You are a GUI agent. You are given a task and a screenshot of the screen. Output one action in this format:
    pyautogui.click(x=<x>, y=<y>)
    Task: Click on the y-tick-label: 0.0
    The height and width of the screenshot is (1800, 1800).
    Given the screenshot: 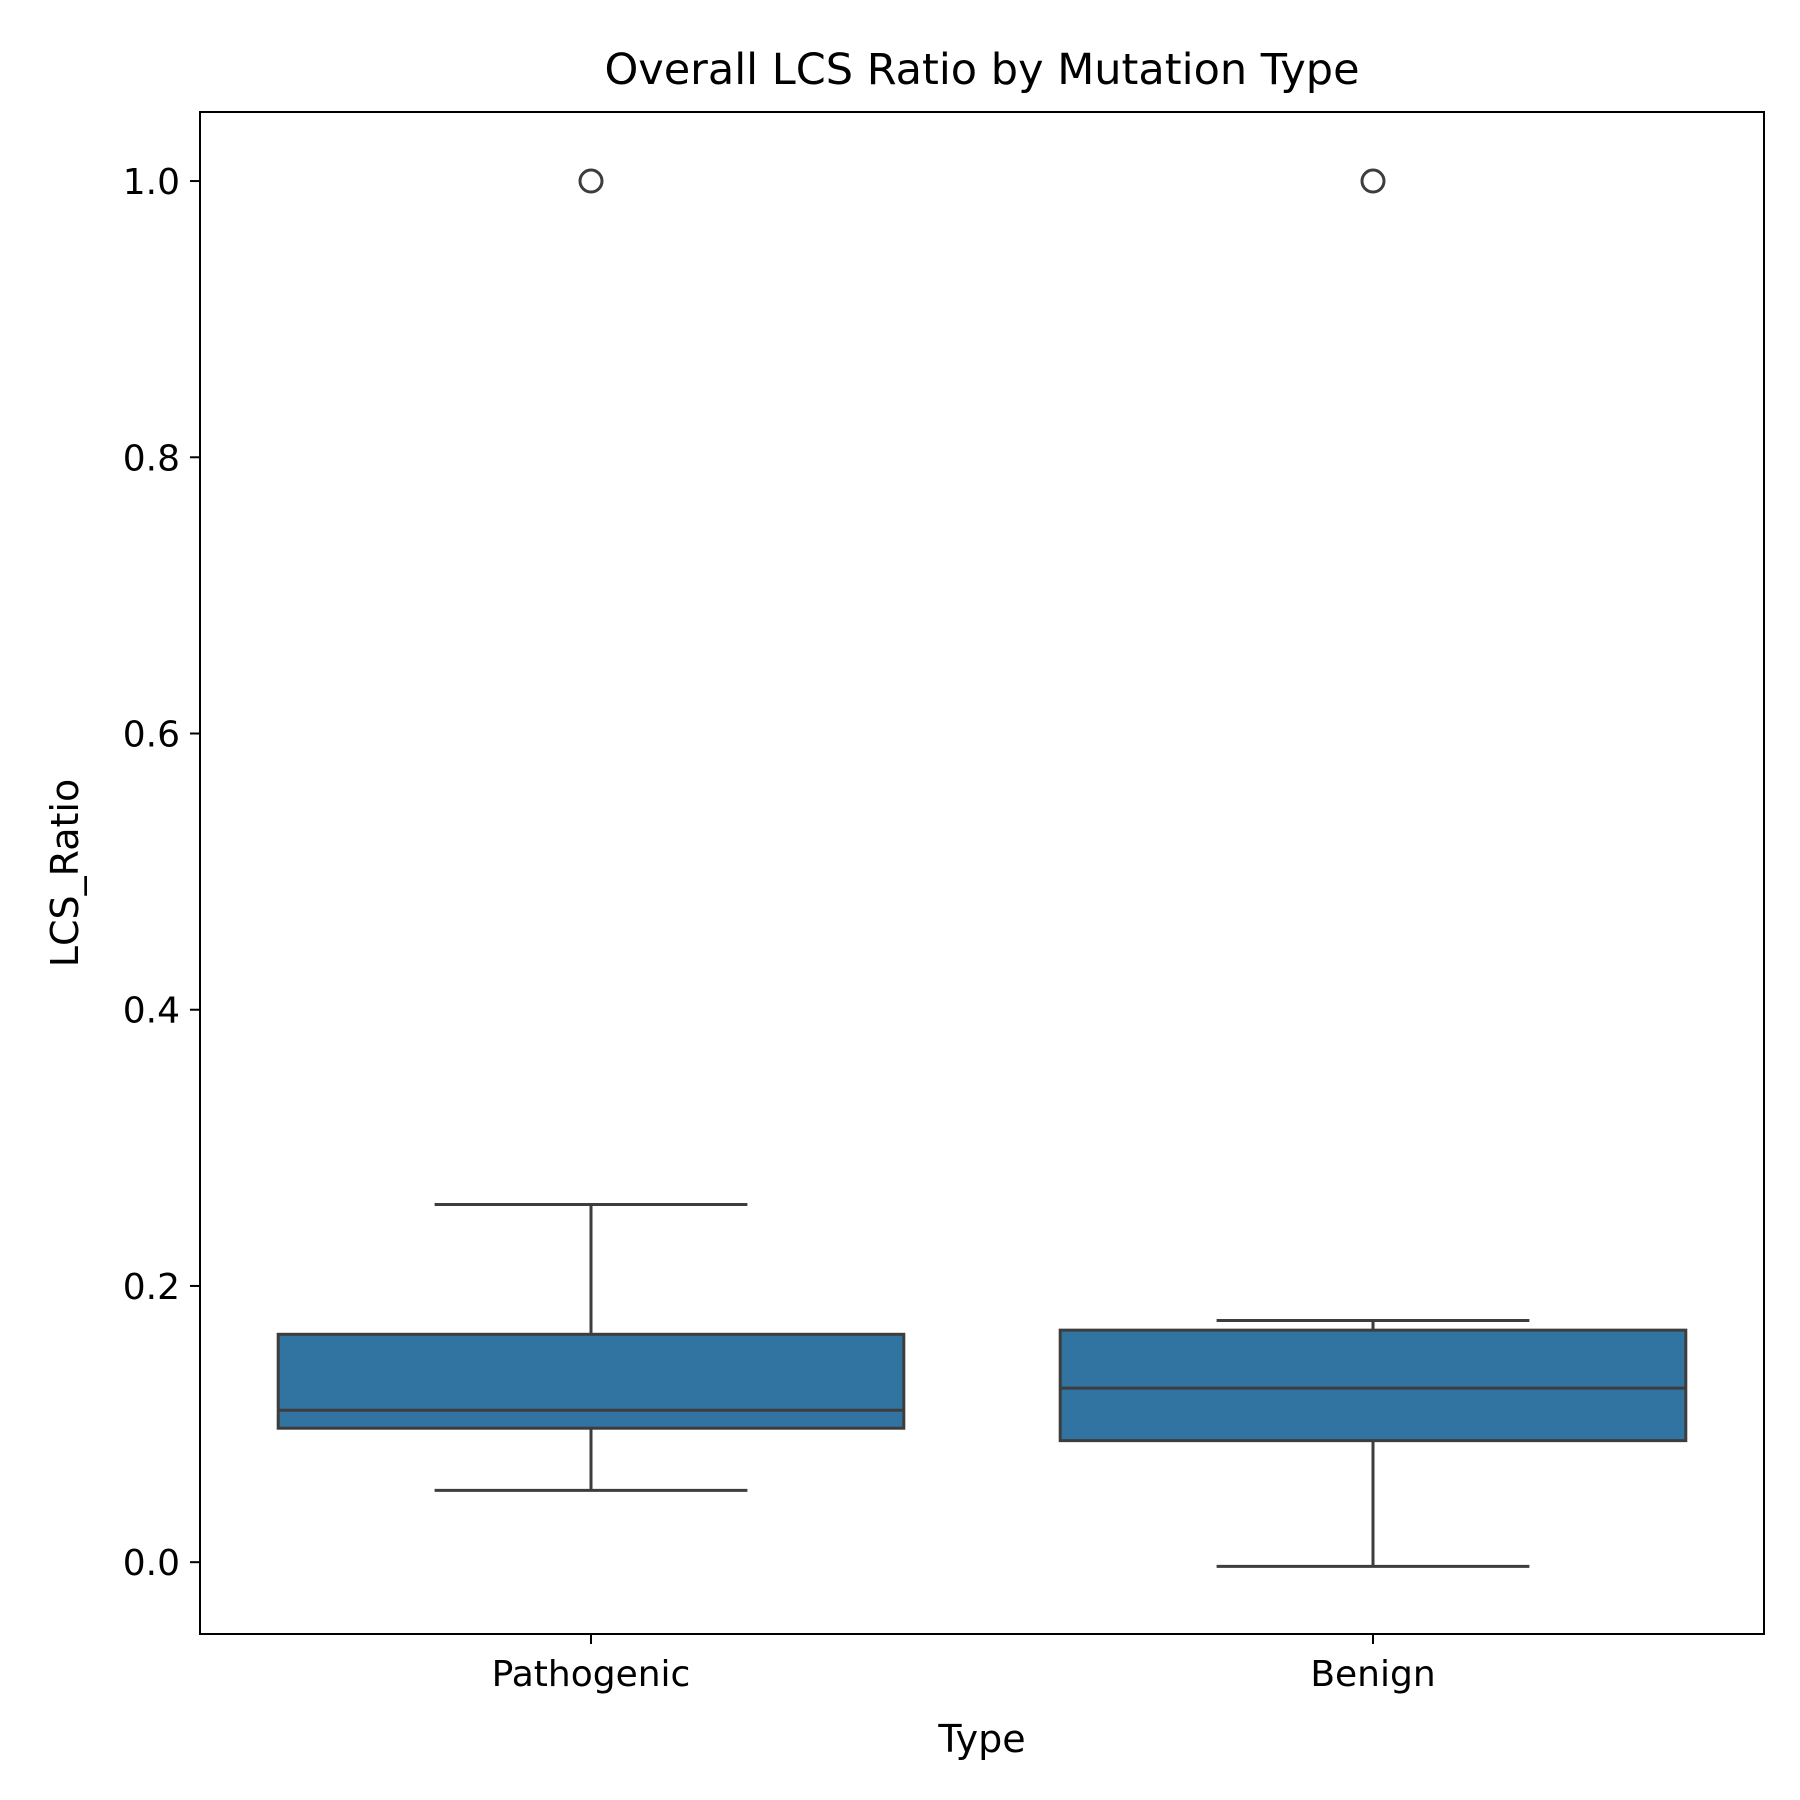 What is the action you would take?
    pyautogui.click(x=151, y=1563)
    